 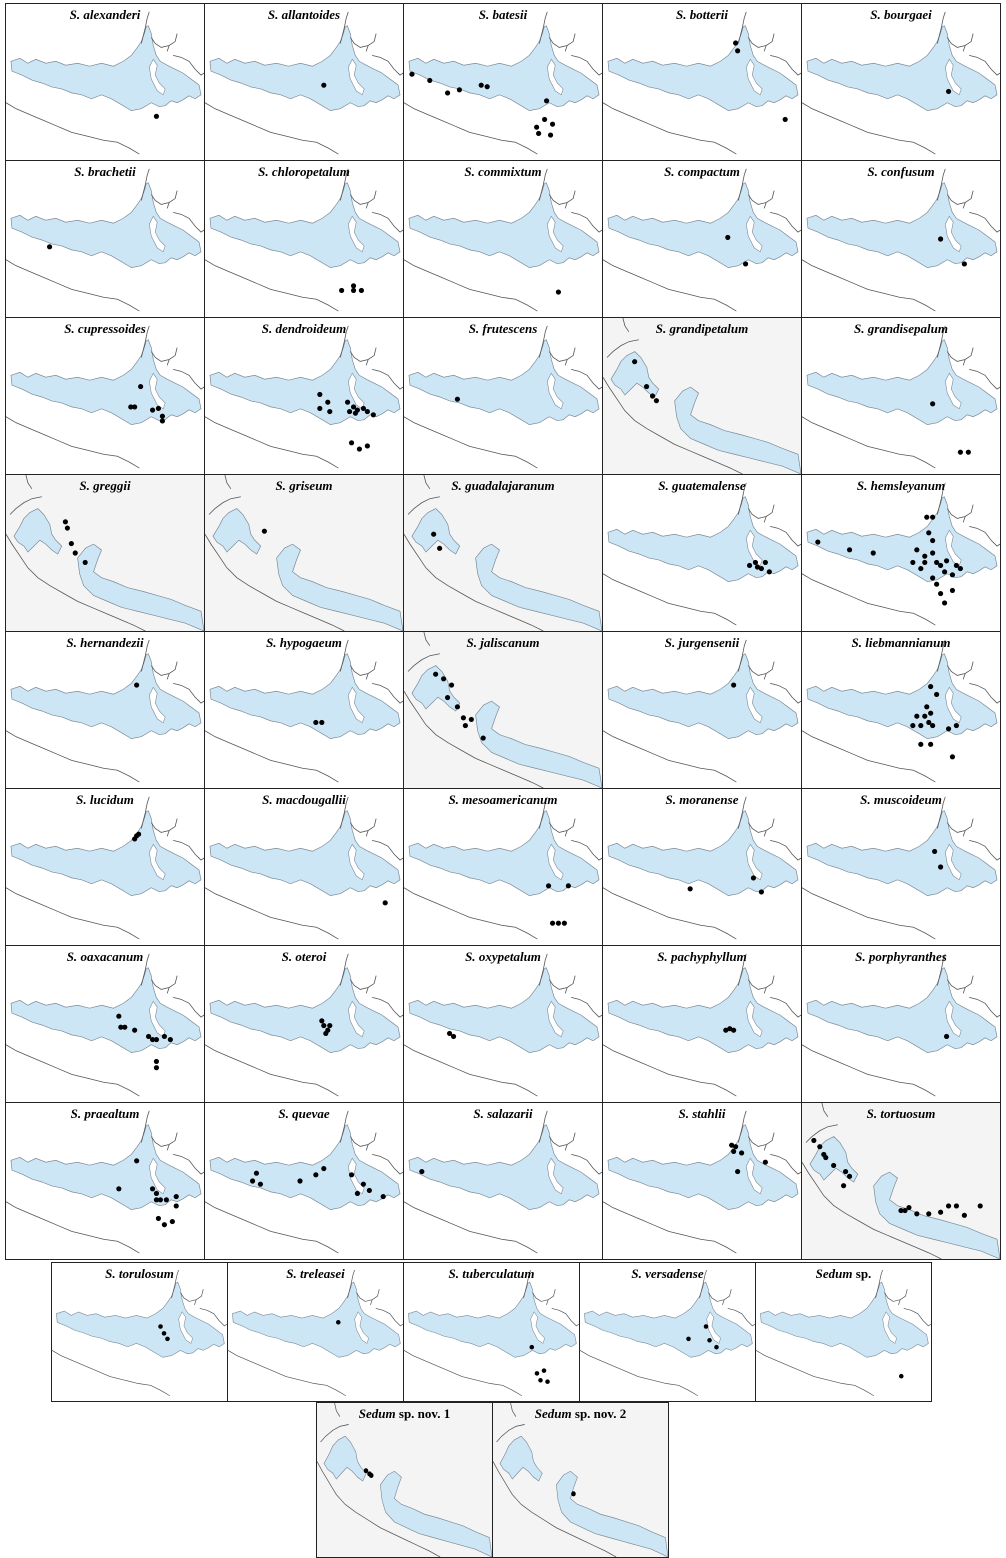 What do you see at coordinates (304, 867) in the screenshot?
I see `map-panel: S. macdougallii` at bounding box center [304, 867].